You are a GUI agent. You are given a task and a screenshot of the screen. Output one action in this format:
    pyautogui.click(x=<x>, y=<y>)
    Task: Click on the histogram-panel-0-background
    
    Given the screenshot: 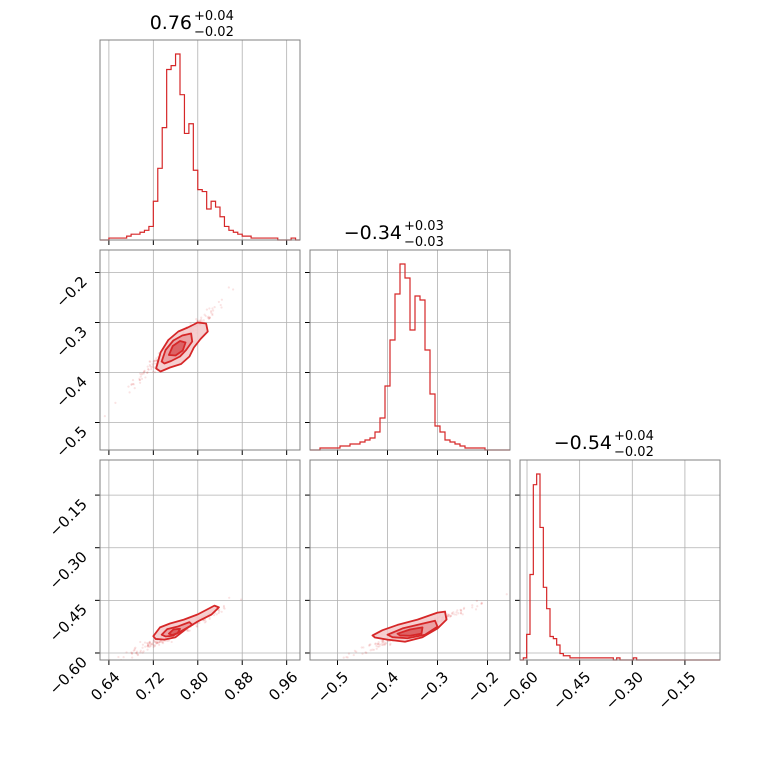 What is the action you would take?
    pyautogui.click(x=200, y=140)
    